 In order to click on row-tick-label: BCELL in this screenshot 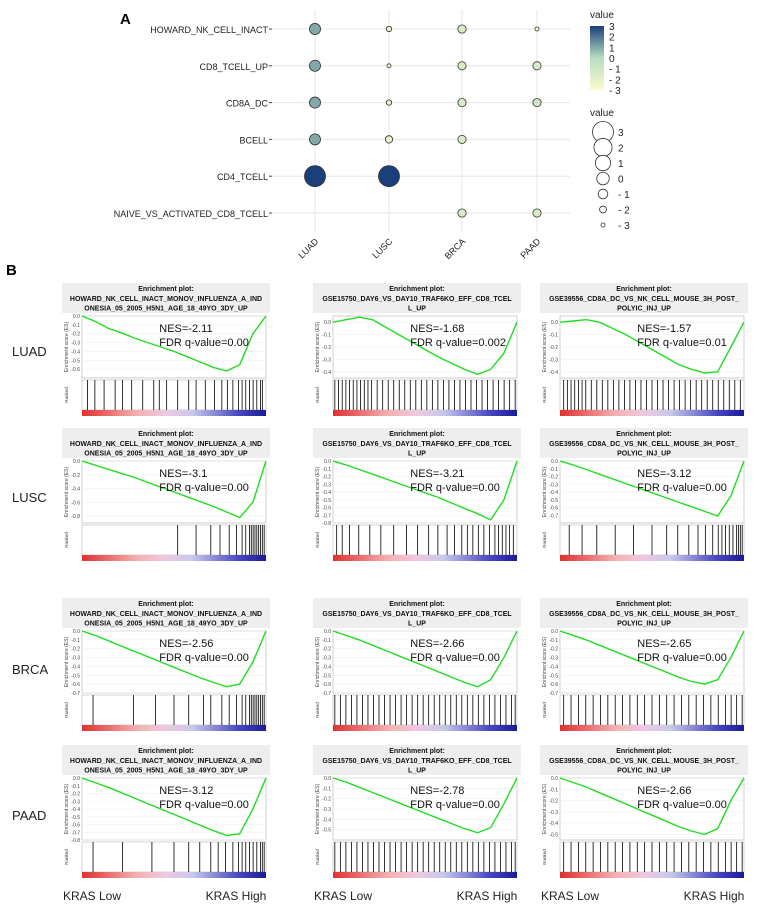, I will do `click(253, 140)`.